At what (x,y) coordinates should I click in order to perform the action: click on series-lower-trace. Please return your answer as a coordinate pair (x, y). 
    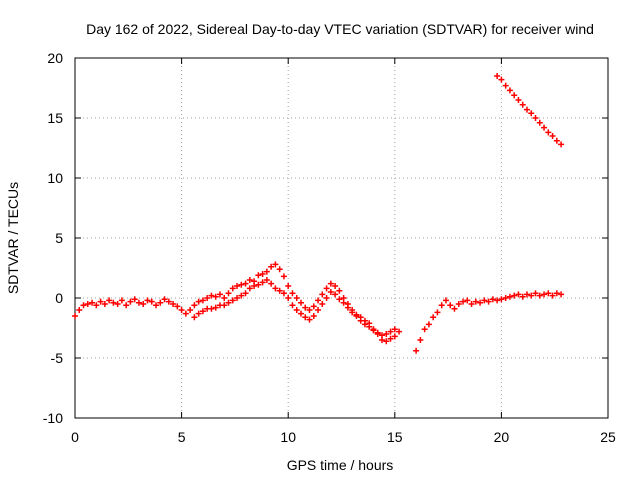
    Looking at the image, I should click on (294, 308).